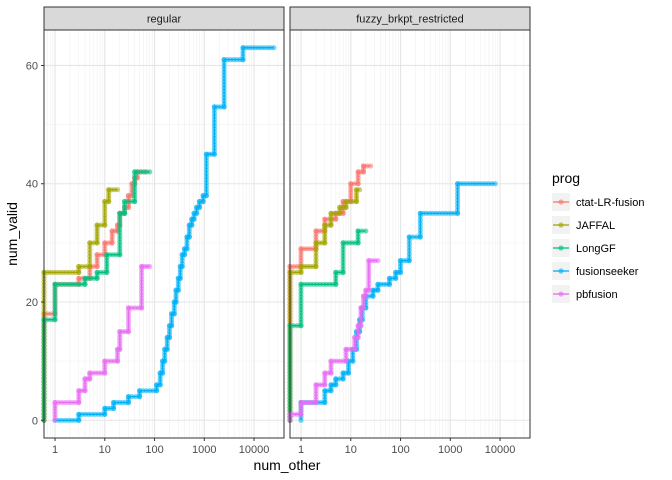  What do you see at coordinates (35, 243) in the screenshot?
I see `y-axis: 0 20 40 60` at bounding box center [35, 243].